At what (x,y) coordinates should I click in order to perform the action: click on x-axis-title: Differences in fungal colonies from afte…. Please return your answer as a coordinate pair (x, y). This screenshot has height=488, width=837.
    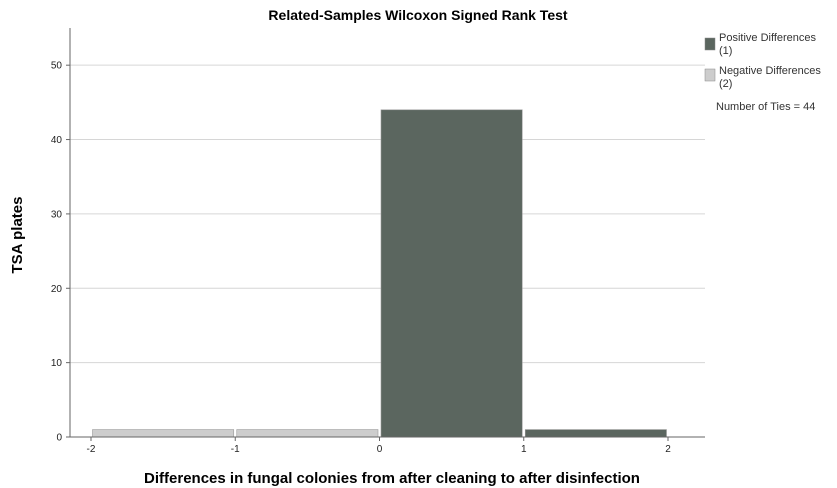
    Looking at the image, I should click on (392, 478).